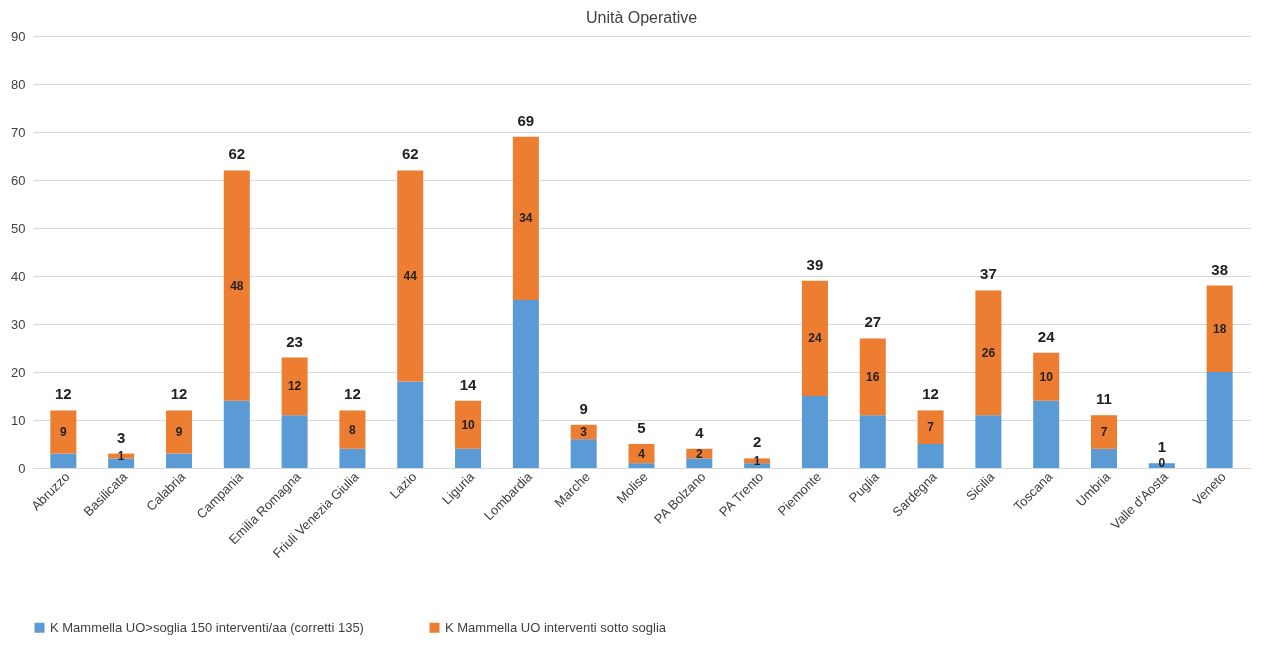 Image resolution: width=1276 pixels, height=655 pixels. I want to click on y-tick-label: 40, so click(18, 276).